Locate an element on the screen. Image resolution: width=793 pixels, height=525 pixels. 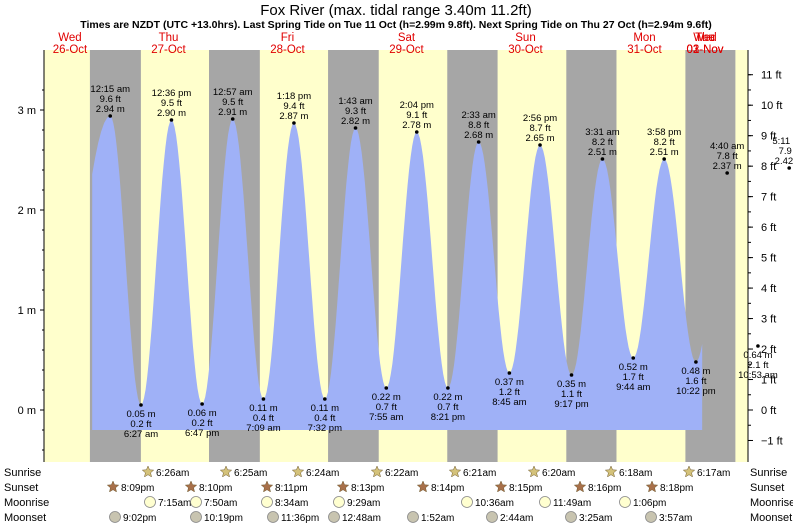
tide-height-m-label: 2.91 m is located at coordinates (232, 112).